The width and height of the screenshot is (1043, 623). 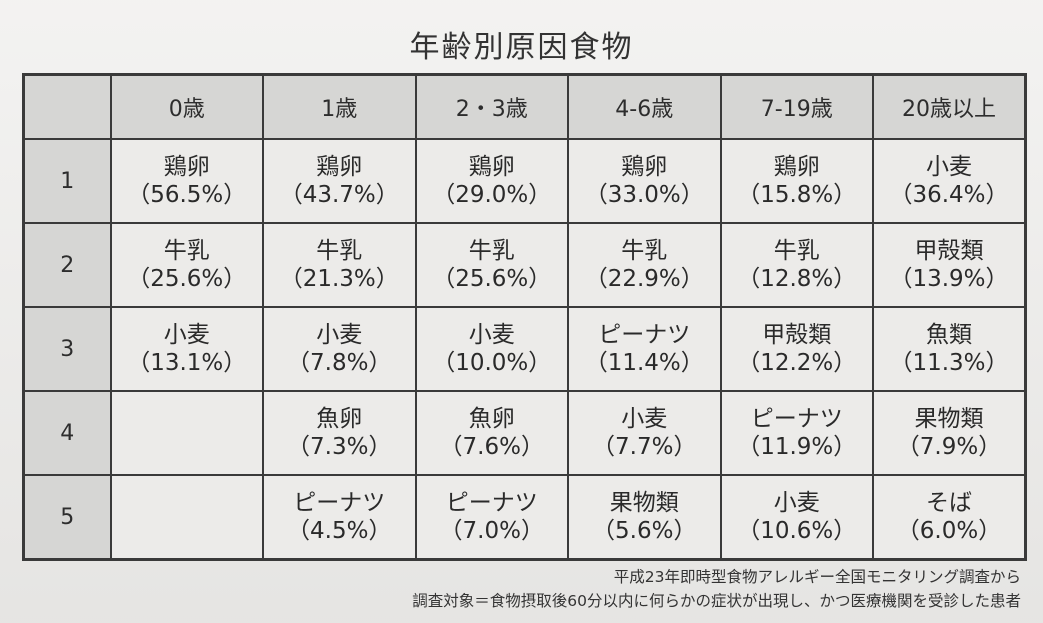 I want to click on food-percentage: （36.4%）, so click(x=949, y=195).